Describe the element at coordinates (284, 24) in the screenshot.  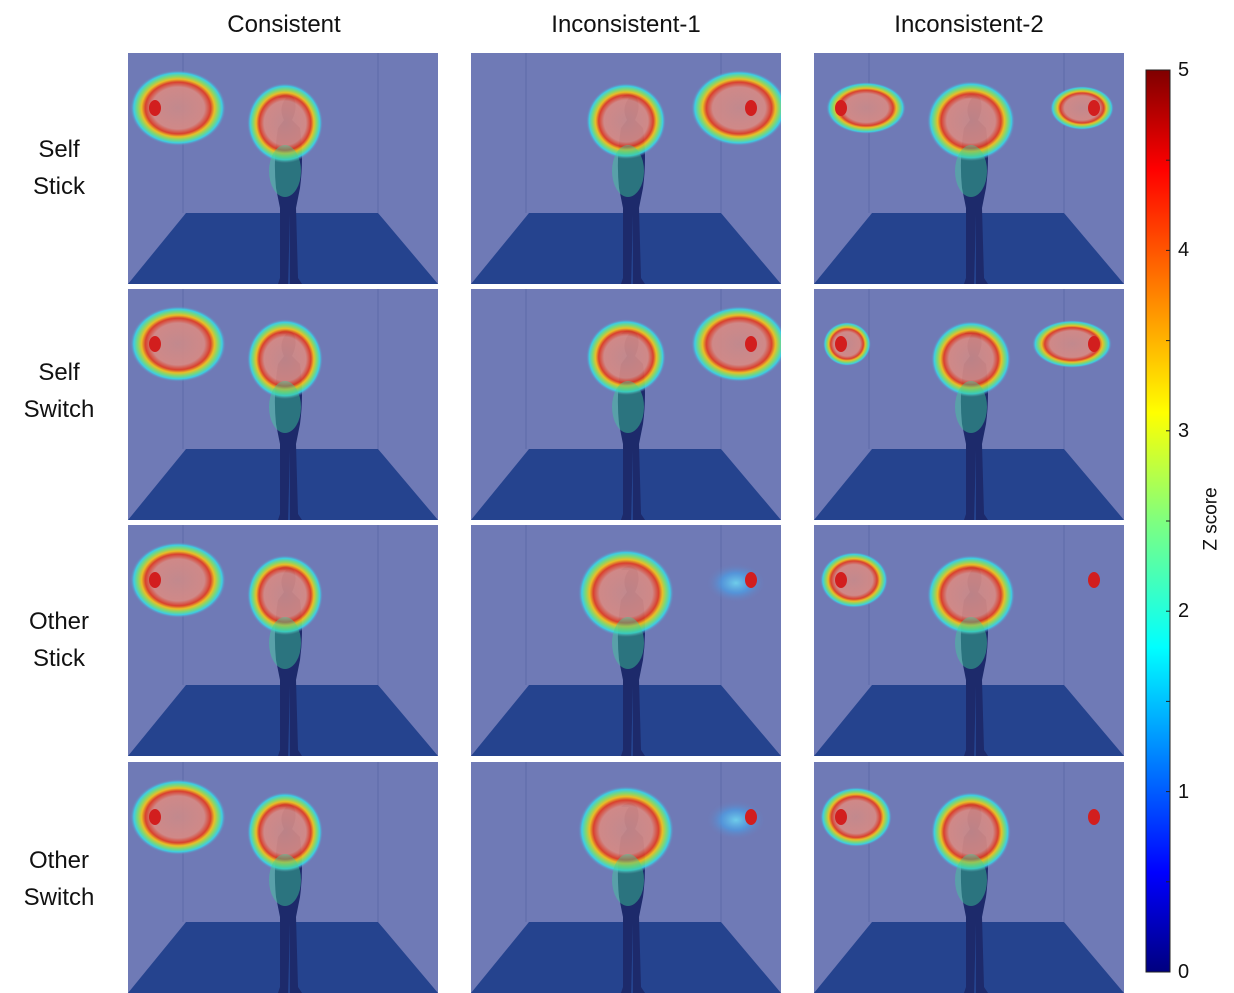
I see `column-title-1: Consistent` at that location.